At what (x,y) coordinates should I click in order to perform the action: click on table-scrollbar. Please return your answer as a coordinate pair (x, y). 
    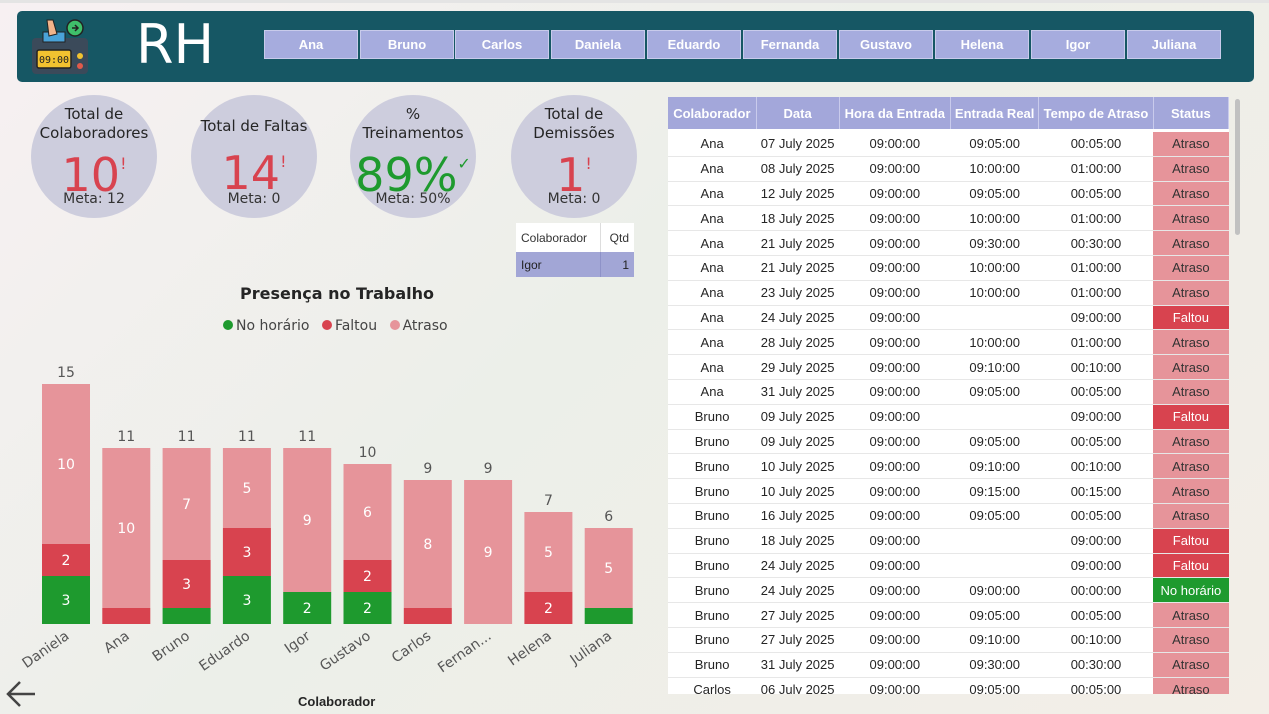
    Looking at the image, I should click on (1237, 167).